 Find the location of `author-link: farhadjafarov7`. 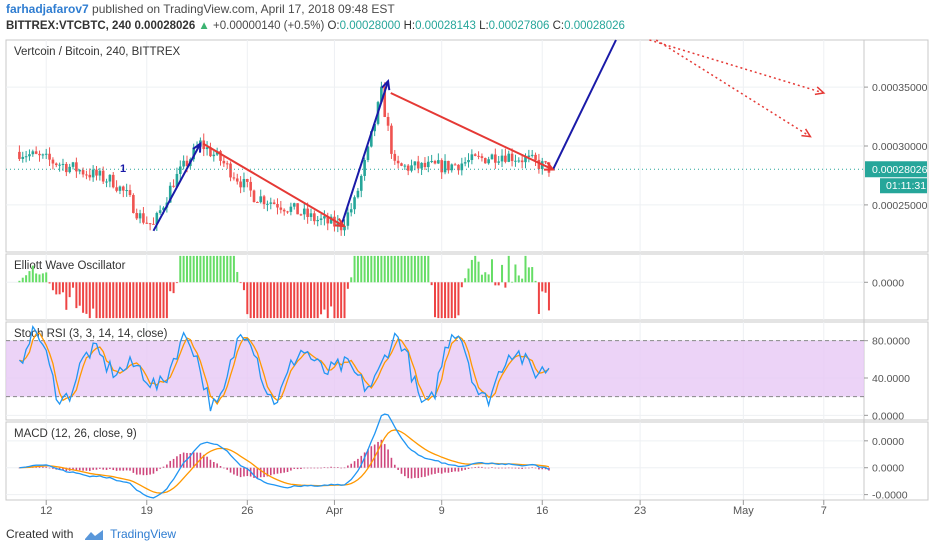

author-link: farhadjafarov7 is located at coordinates (47, 9).